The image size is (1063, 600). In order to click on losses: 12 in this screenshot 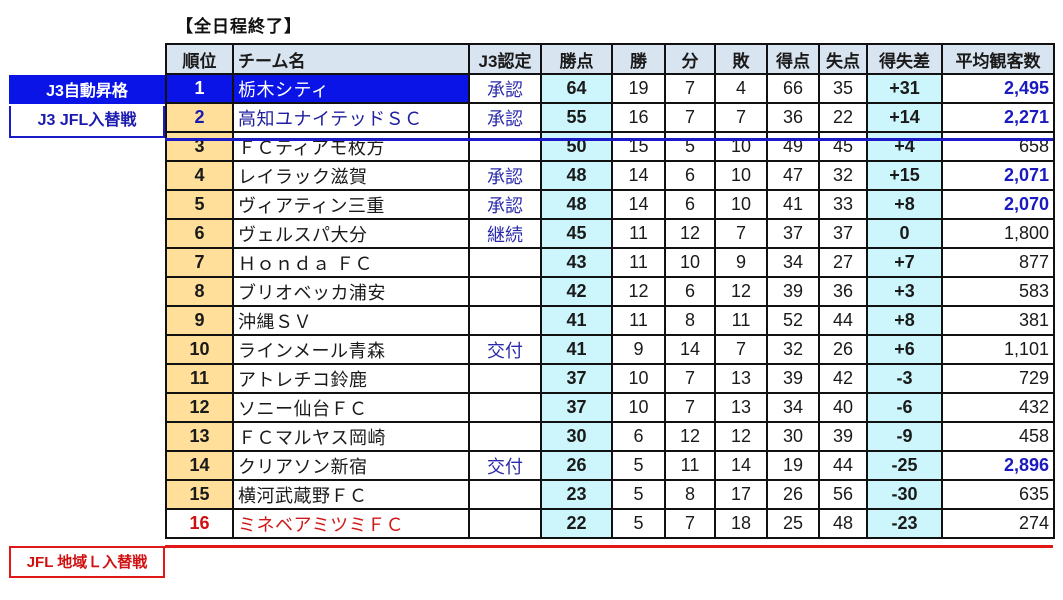, I will do `click(741, 291)`.